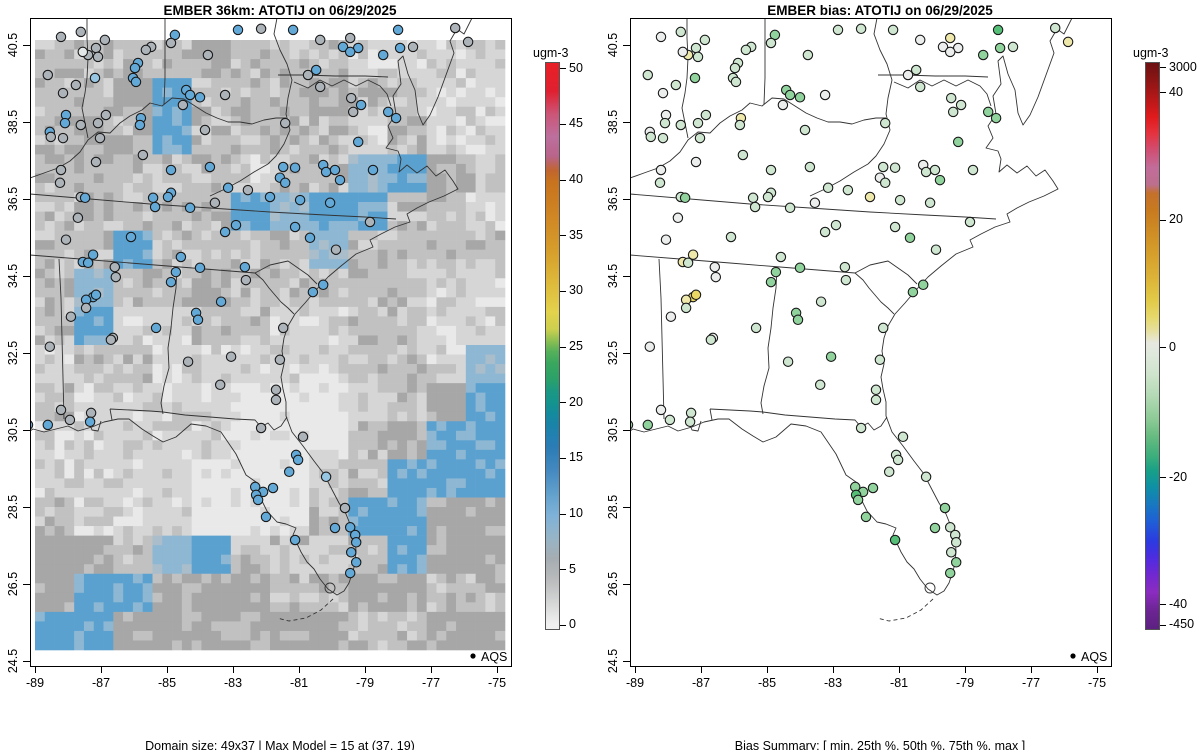 Image resolution: width=1200 pixels, height=750 pixels. I want to click on x-tick-label: -75, so click(497, 683).